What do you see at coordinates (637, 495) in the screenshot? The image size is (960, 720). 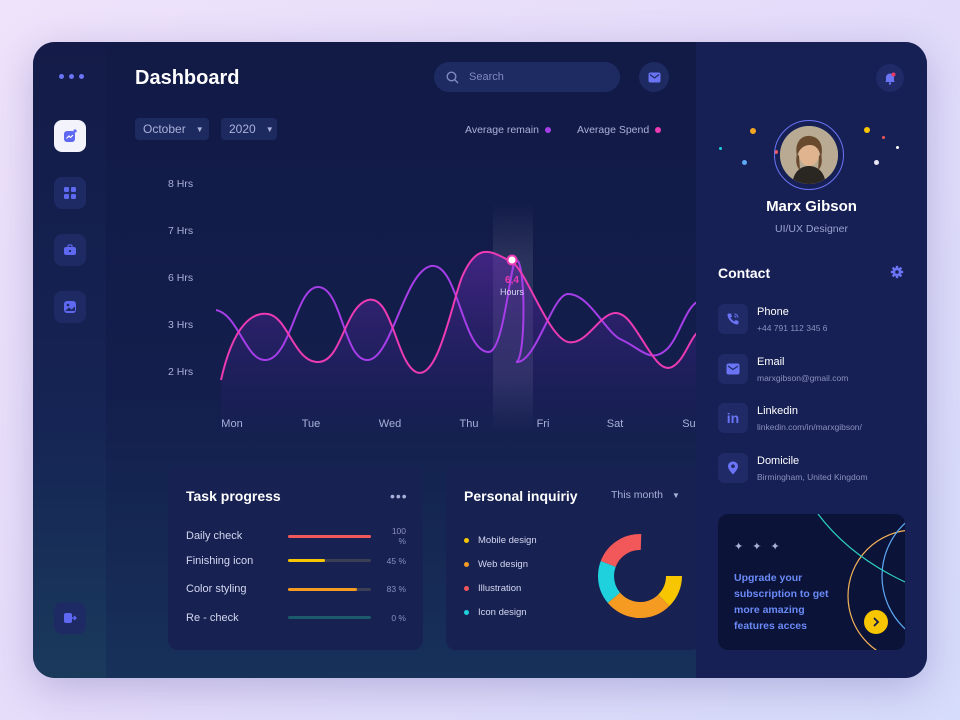 I see `period-value: This month` at bounding box center [637, 495].